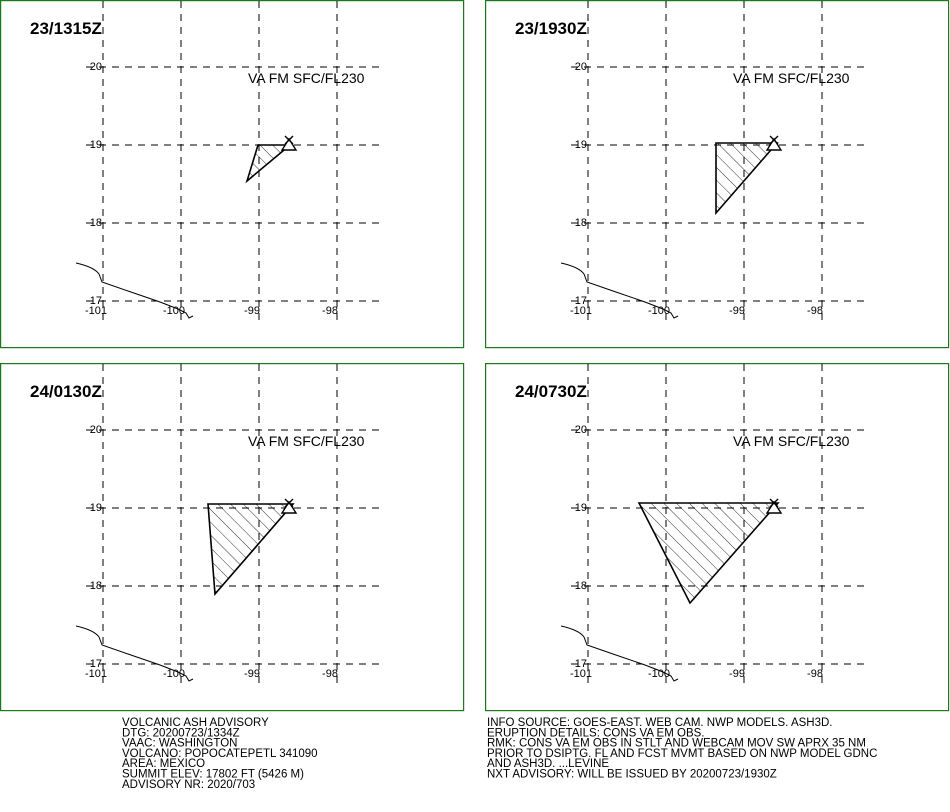 The width and height of the screenshot is (950, 812). Describe the element at coordinates (548, 764) in the screenshot. I see `advisory-line: AND ASH3D. ...LEVINE` at that location.